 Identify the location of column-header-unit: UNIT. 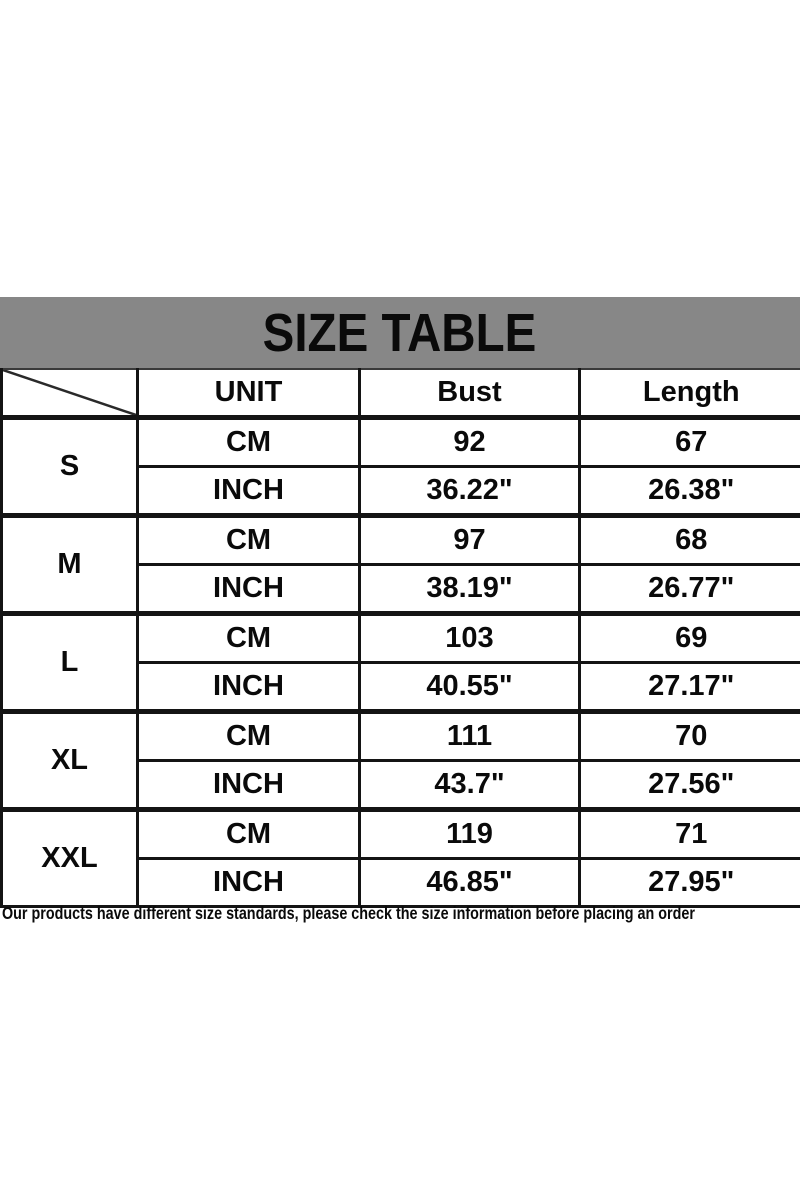
(248, 394).